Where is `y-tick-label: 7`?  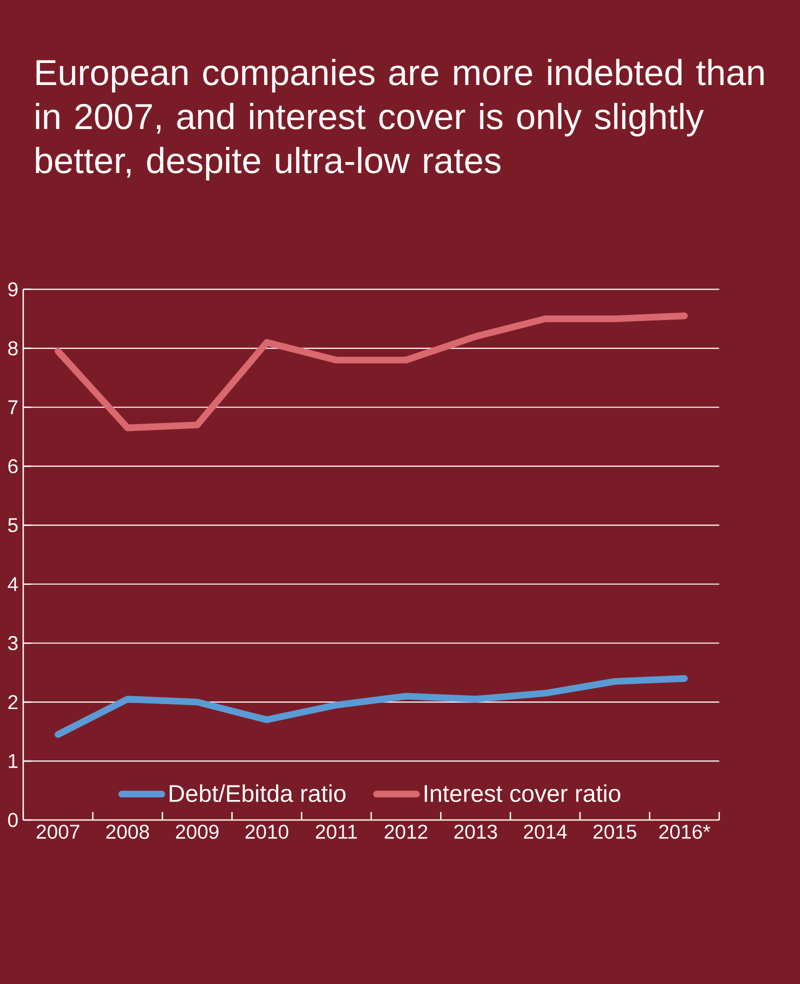 y-tick-label: 7 is located at coordinates (13, 407).